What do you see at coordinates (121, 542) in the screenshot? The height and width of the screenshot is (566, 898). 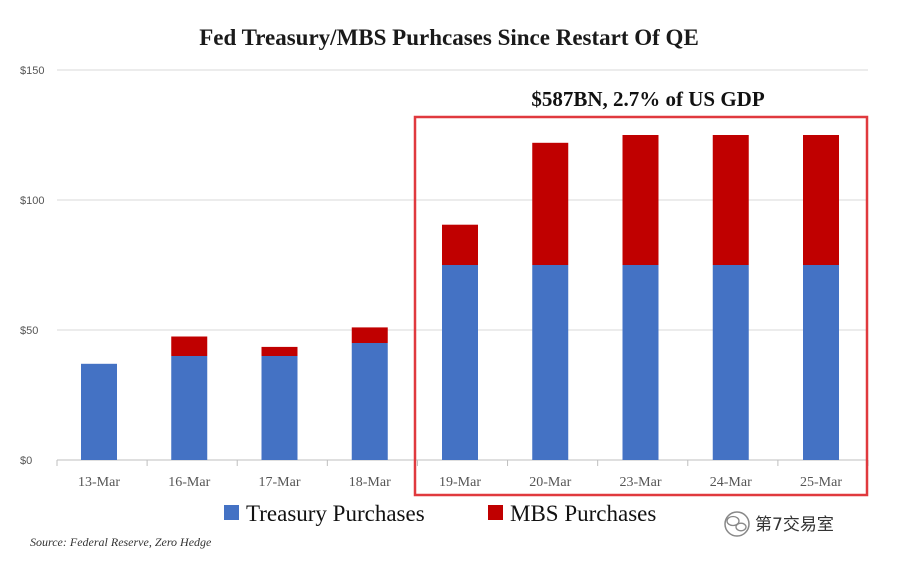 I see `source-note: Source: Federal Reserve, Zero Hedge` at bounding box center [121, 542].